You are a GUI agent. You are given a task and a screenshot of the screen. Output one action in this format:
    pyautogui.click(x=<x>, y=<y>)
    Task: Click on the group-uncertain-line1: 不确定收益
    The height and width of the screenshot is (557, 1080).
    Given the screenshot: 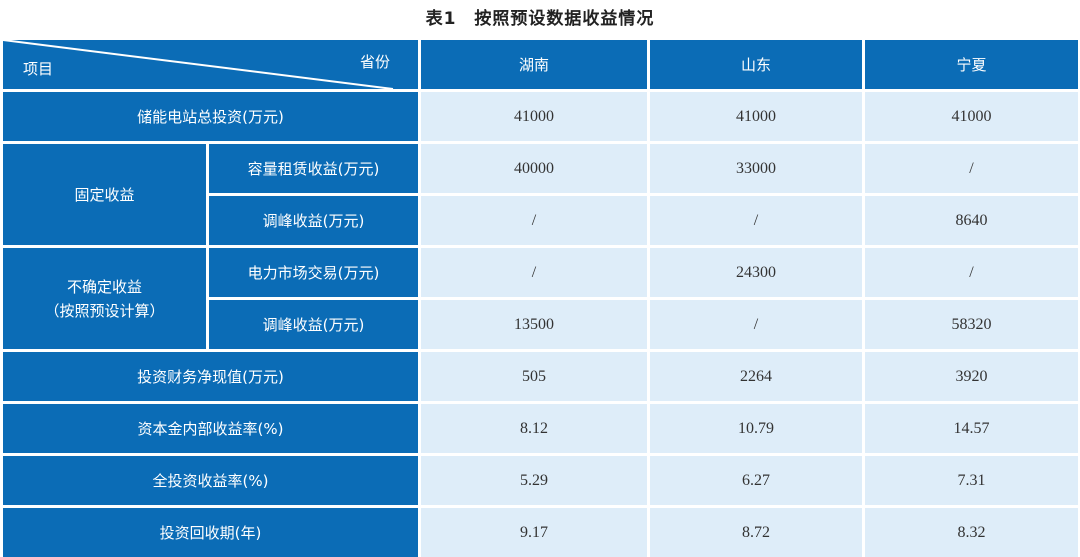 What is the action you would take?
    pyautogui.click(x=104, y=286)
    